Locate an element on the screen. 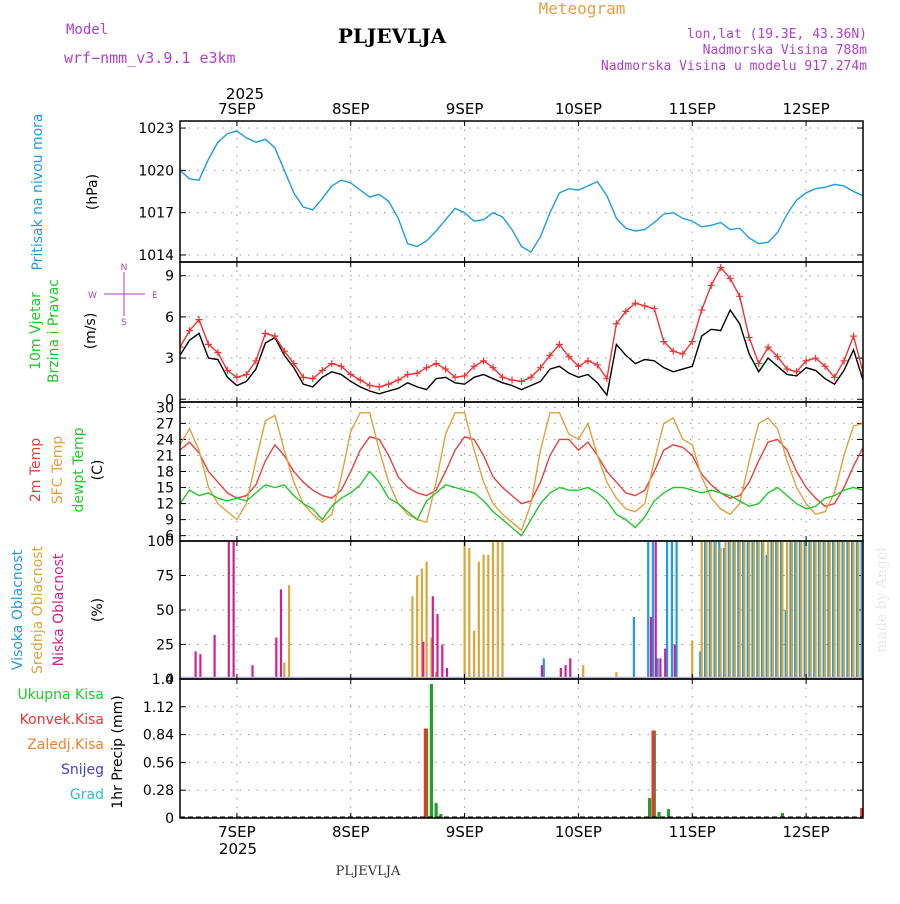  model-altitude-label: Nadmorska Visina u modelu 917.274m is located at coordinates (734, 66).